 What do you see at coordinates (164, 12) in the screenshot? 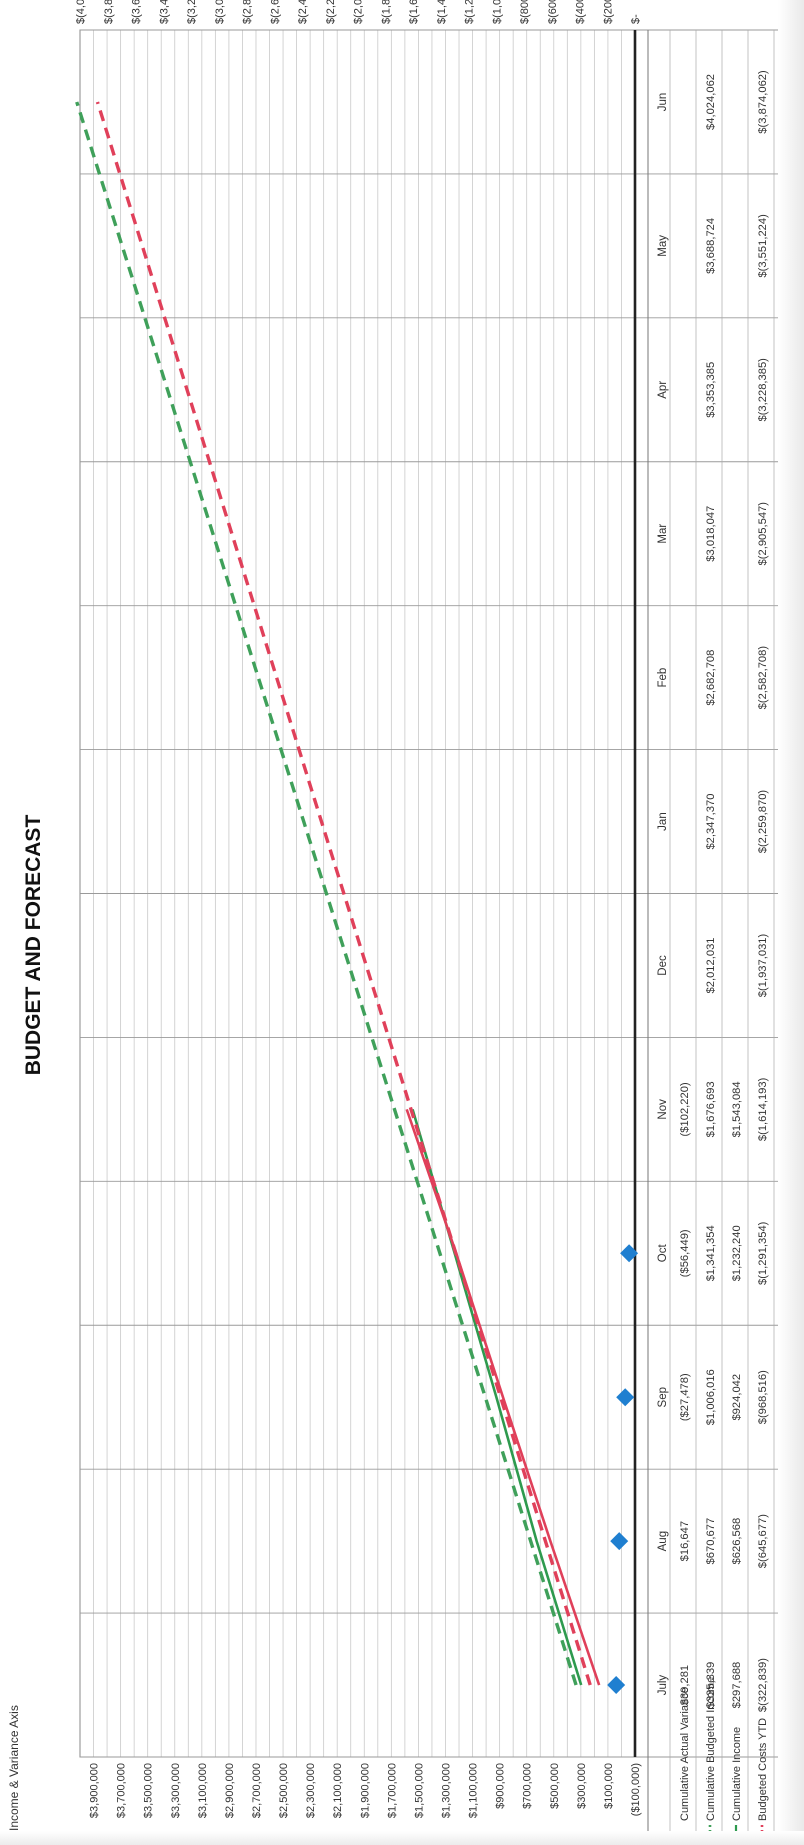
I see `right-tick-label: $(3,400,000)` at bounding box center [164, 12].